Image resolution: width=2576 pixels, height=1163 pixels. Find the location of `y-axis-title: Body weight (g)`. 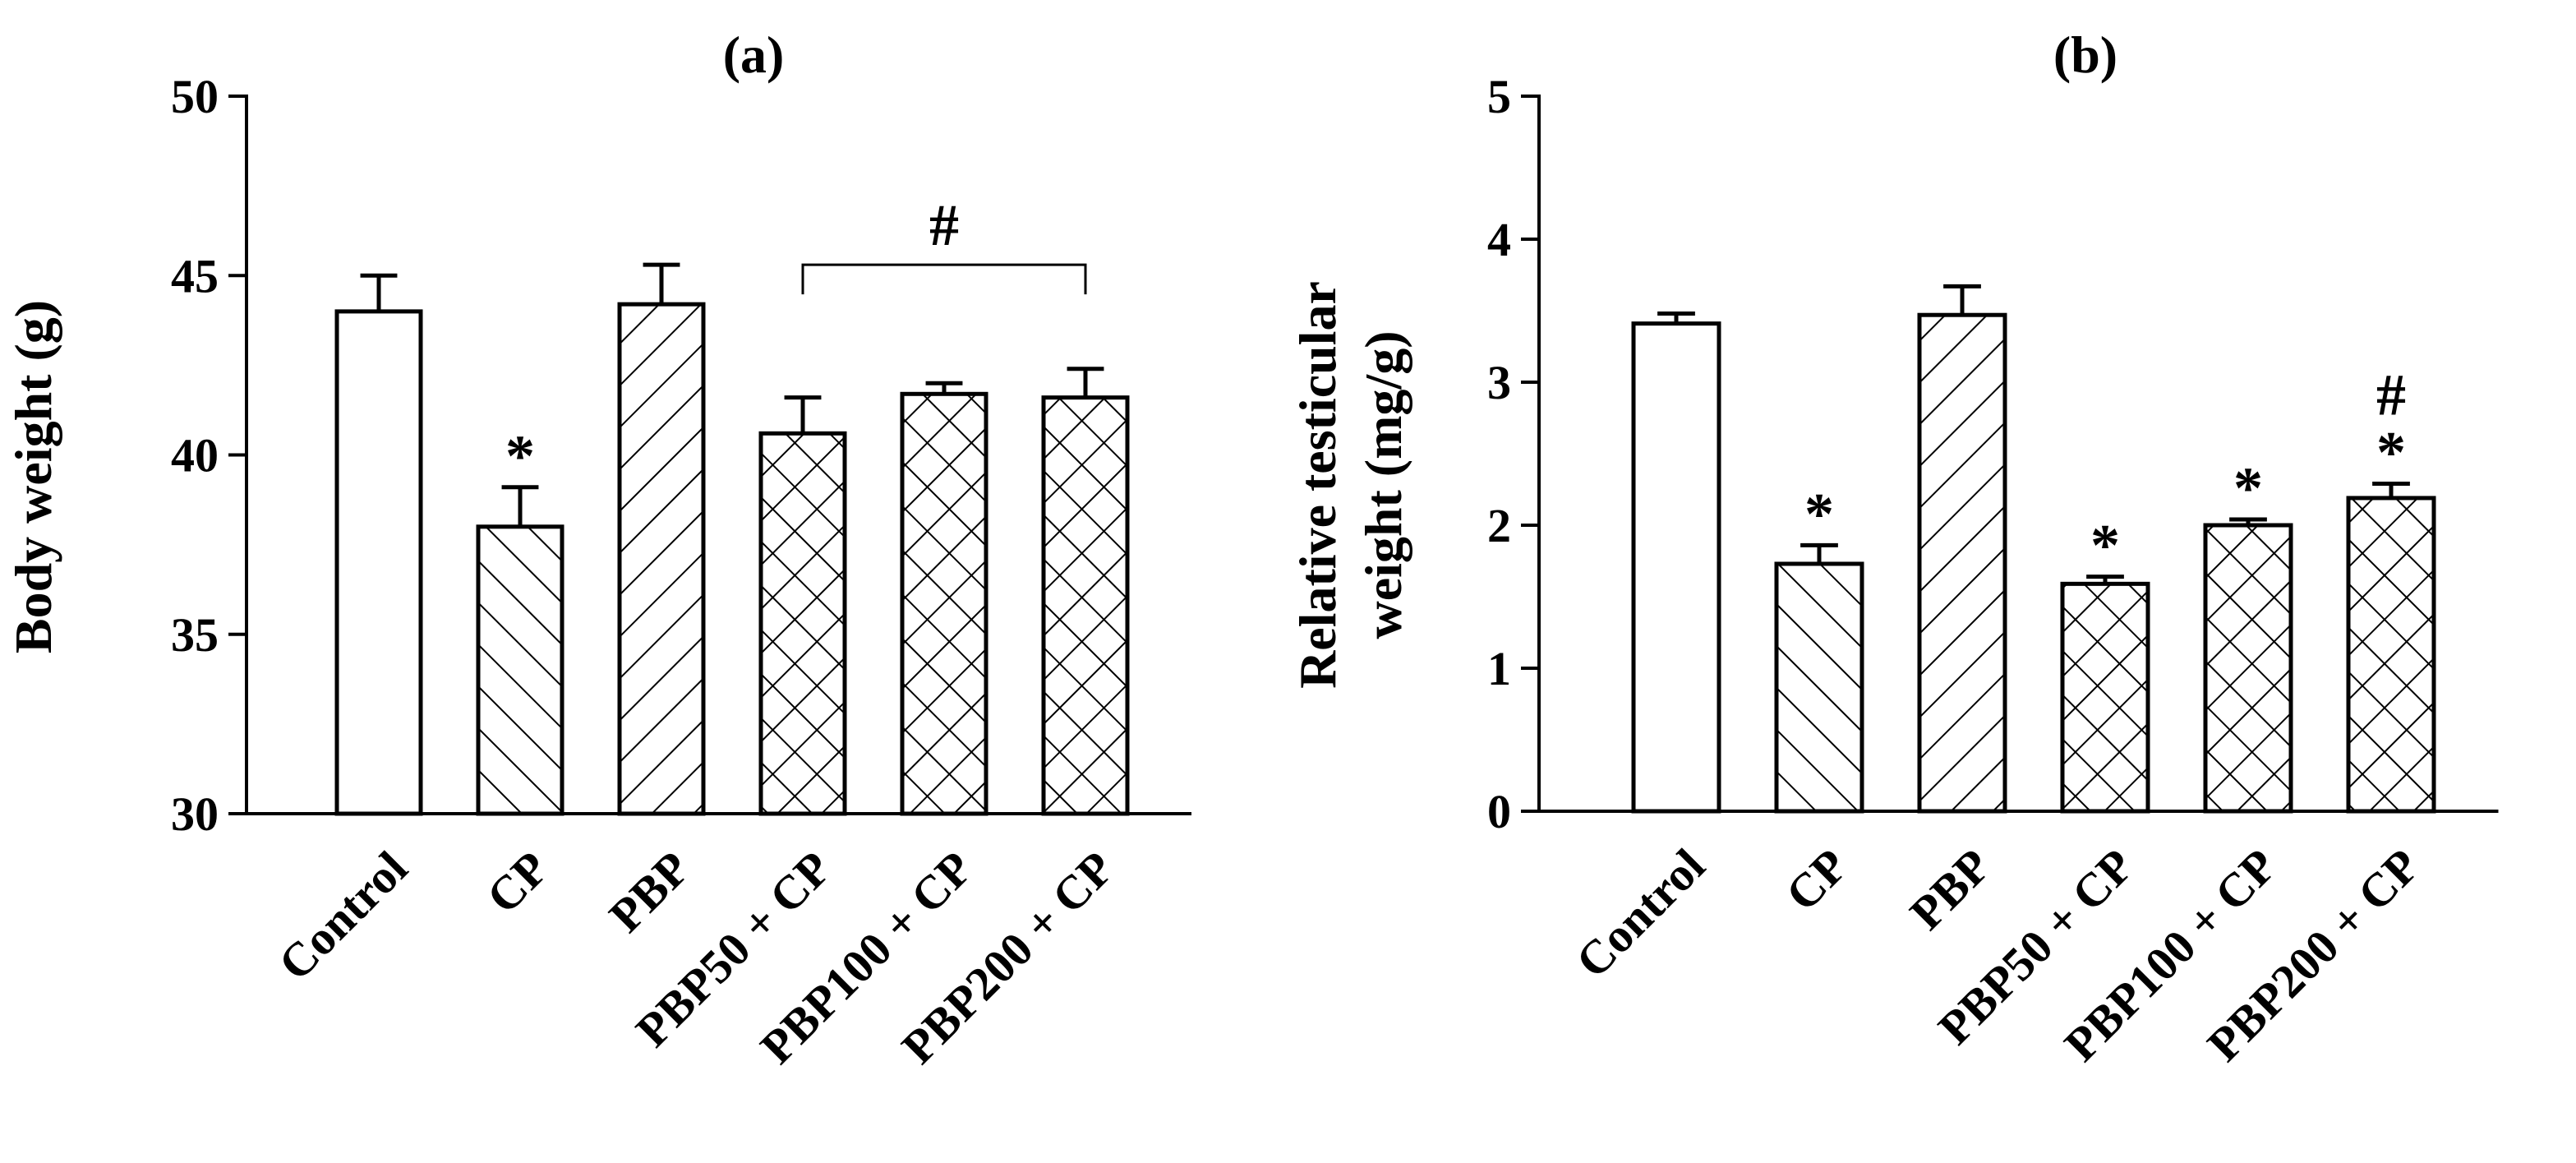

y-axis-title: Body weight (g) is located at coordinates (33, 477).